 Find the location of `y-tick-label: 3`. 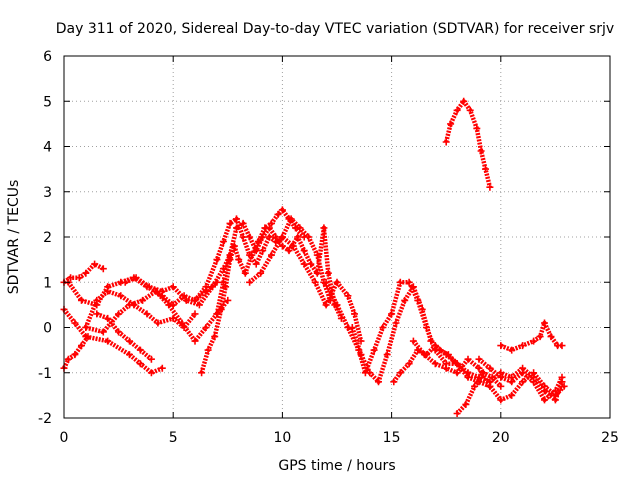

y-tick-label: 3 is located at coordinates (47, 193).